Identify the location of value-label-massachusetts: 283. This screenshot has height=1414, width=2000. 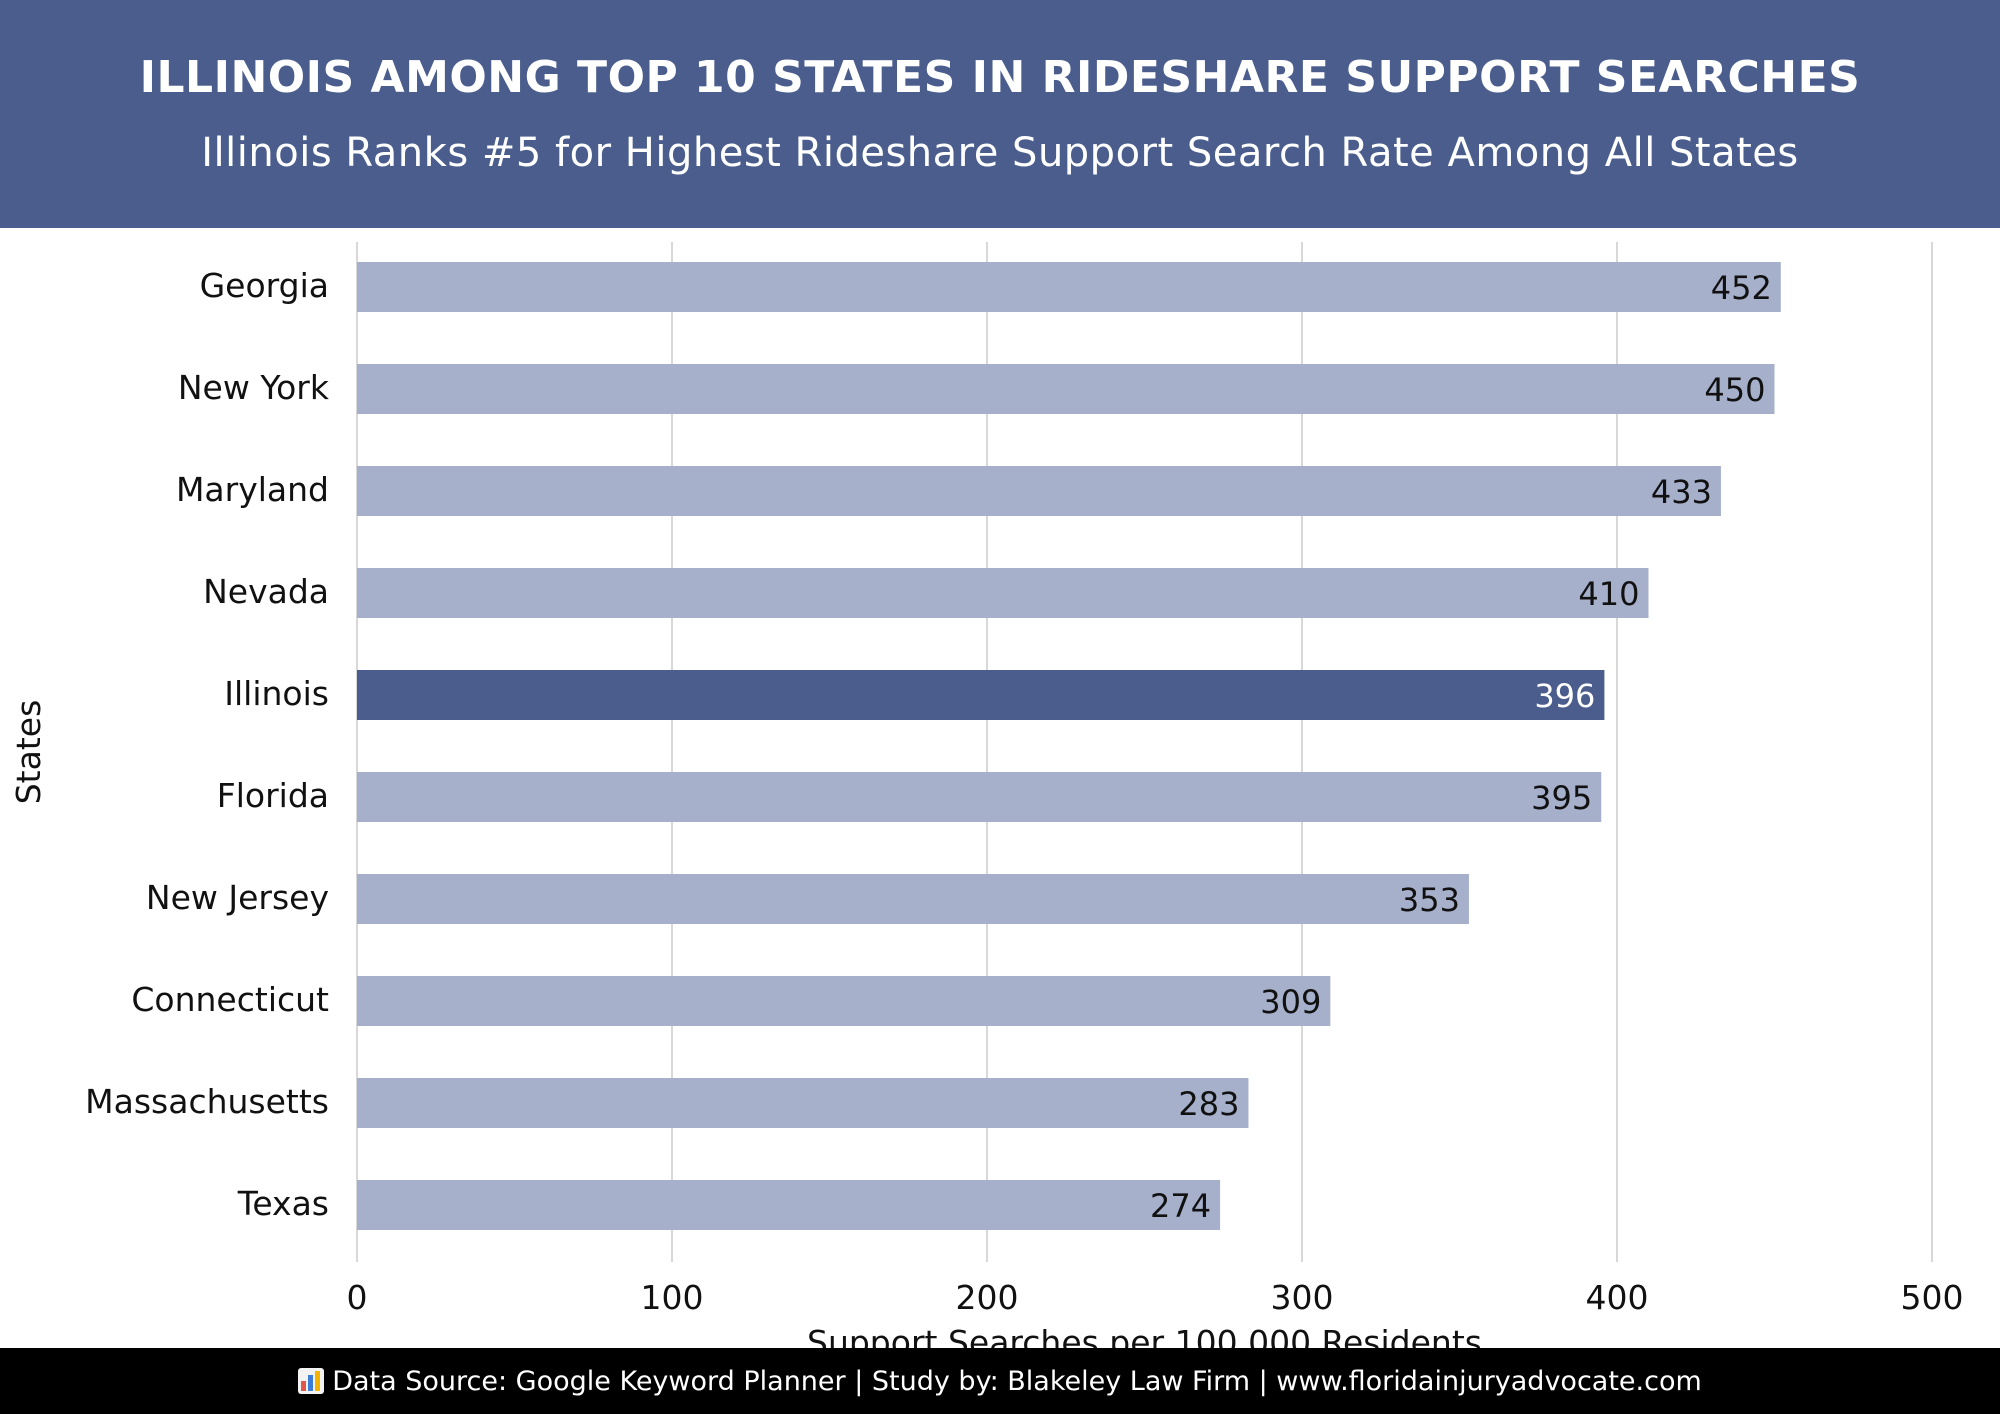
(1208, 1104).